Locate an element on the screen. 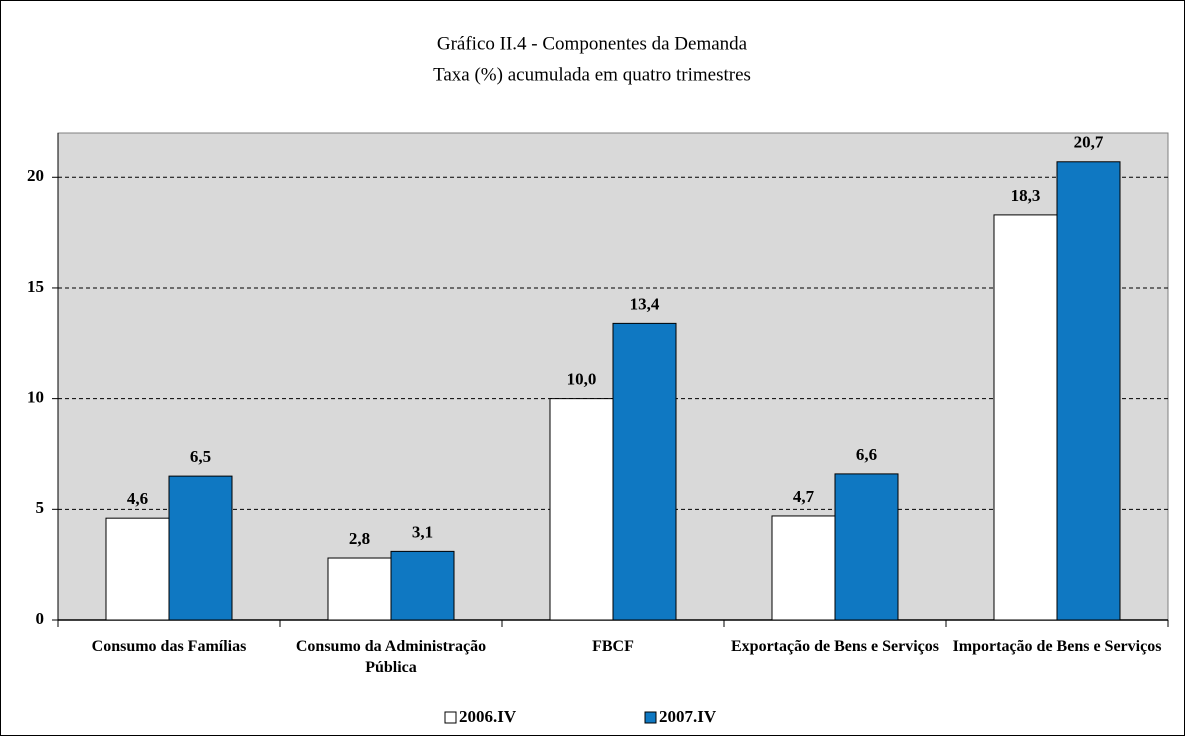 Image resolution: width=1185 pixels, height=736 pixels. data-label: 10,0 is located at coordinates (582, 379).